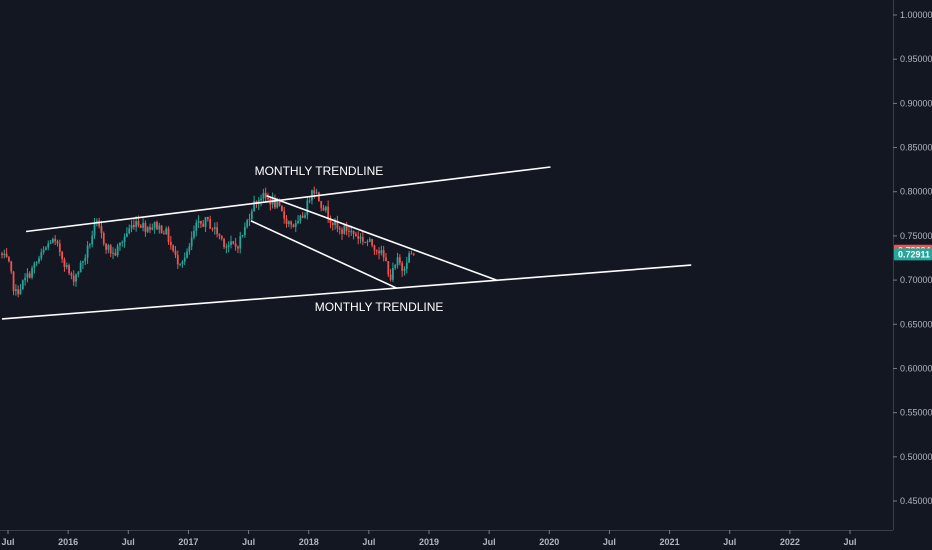  What do you see at coordinates (914, 254) in the screenshot?
I see `current-price-low-badge-label: 0.72911` at bounding box center [914, 254].